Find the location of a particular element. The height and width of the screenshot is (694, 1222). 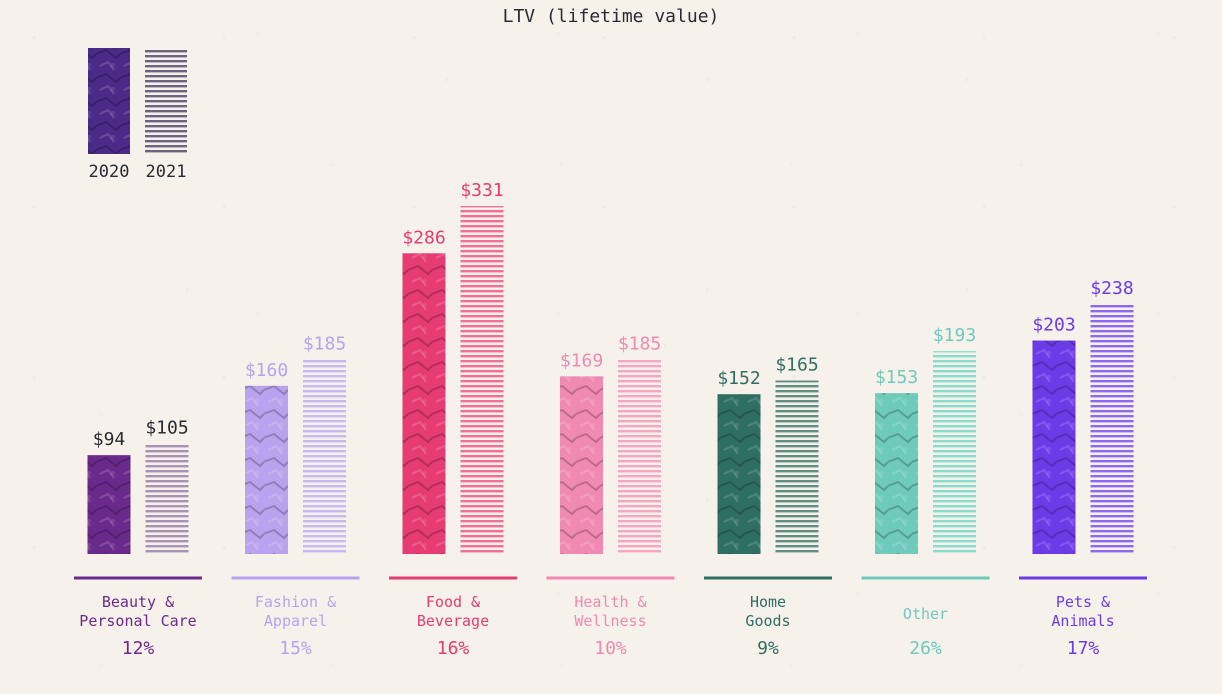

category-percent-5: 26% is located at coordinates (925, 648).